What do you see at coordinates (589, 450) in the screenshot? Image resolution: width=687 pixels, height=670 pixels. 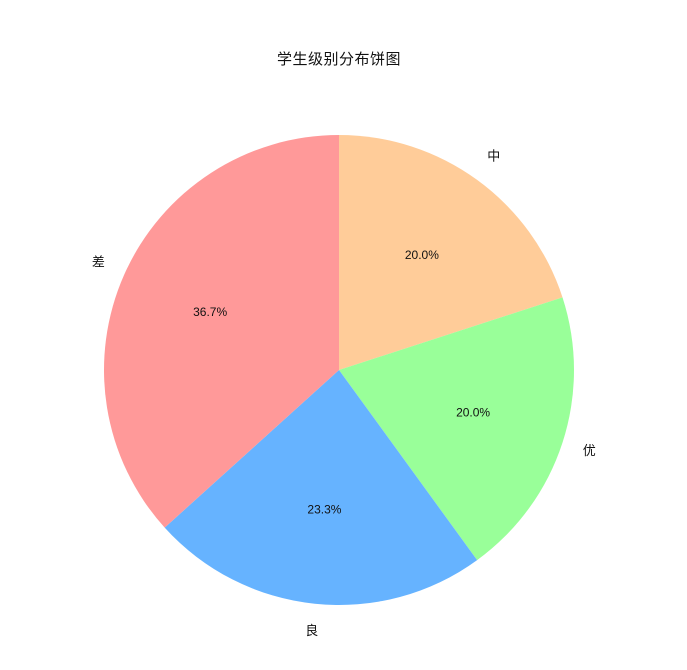 I see `pie-category-label-2: 优` at bounding box center [589, 450].